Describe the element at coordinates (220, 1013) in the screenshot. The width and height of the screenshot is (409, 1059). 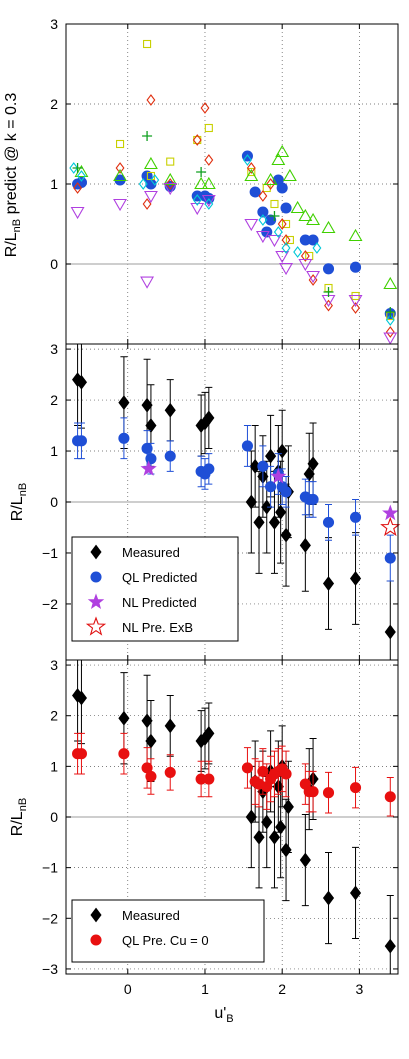
I see `x-axis-label-main: u'` at that location.